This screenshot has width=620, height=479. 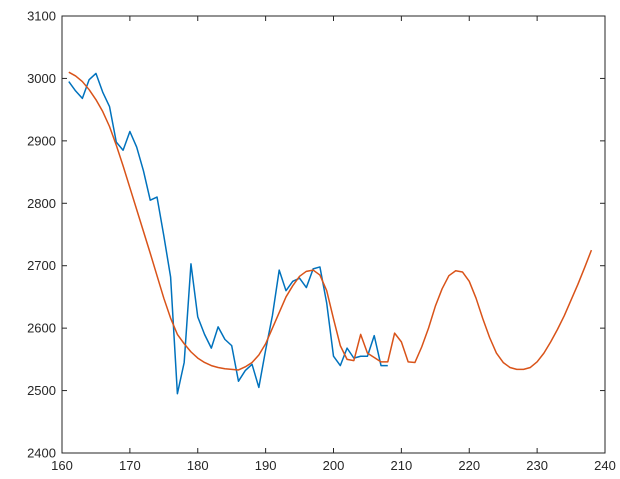 I want to click on x-tick-label: 200, so click(x=334, y=465).